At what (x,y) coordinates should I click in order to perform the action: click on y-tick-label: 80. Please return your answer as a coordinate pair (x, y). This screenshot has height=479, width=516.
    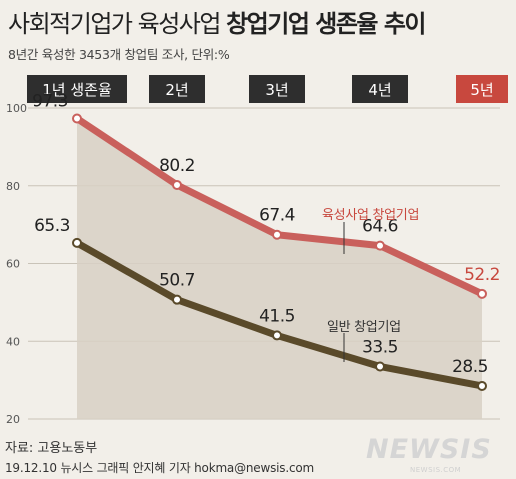
    Looking at the image, I should click on (13, 186).